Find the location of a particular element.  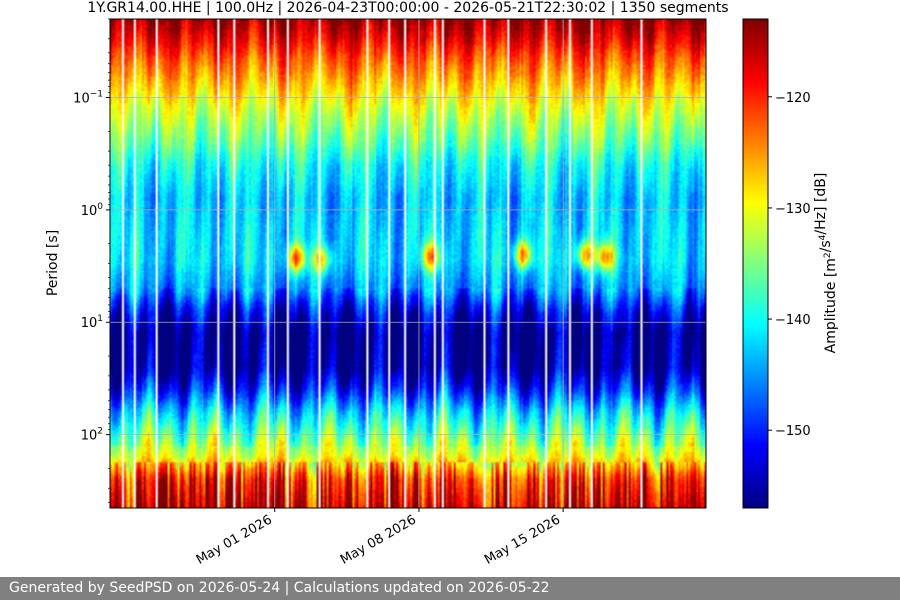

colorbar-frame is located at coordinates (755, 263).